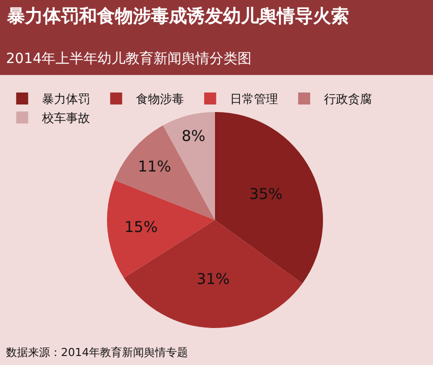  What do you see at coordinates (97, 352) in the screenshot?
I see `source-note: 数据来源：2014年教育新闻舆情专题` at bounding box center [97, 352].